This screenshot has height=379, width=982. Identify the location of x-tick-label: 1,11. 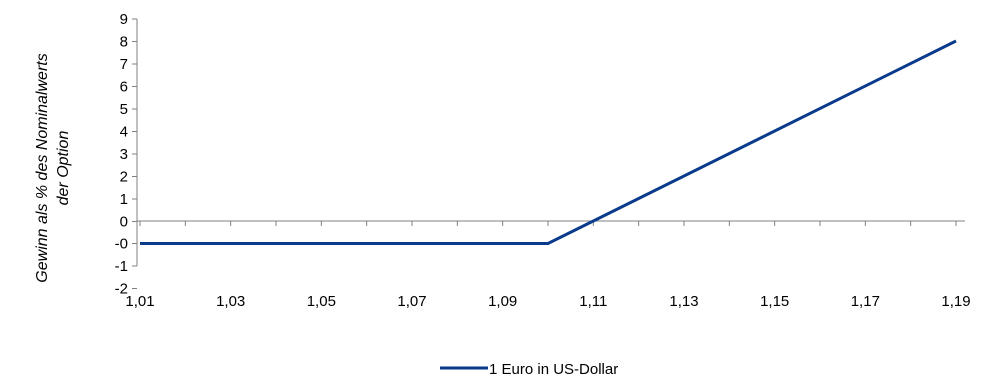
(593, 301).